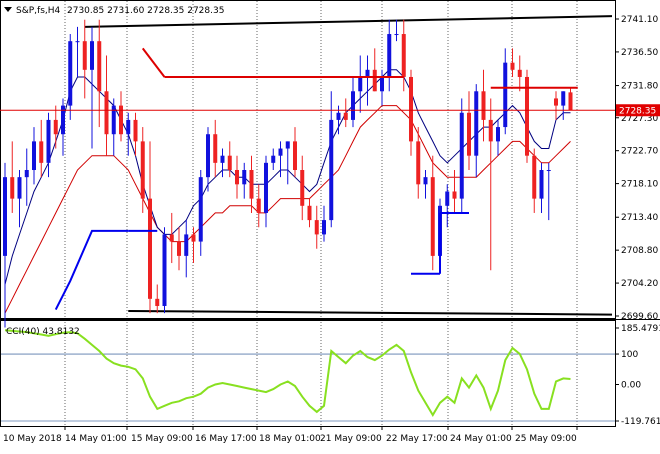  Describe the element at coordinates (162, 439) in the screenshot. I see `time-tick-label: 15 May 09:00` at that location.